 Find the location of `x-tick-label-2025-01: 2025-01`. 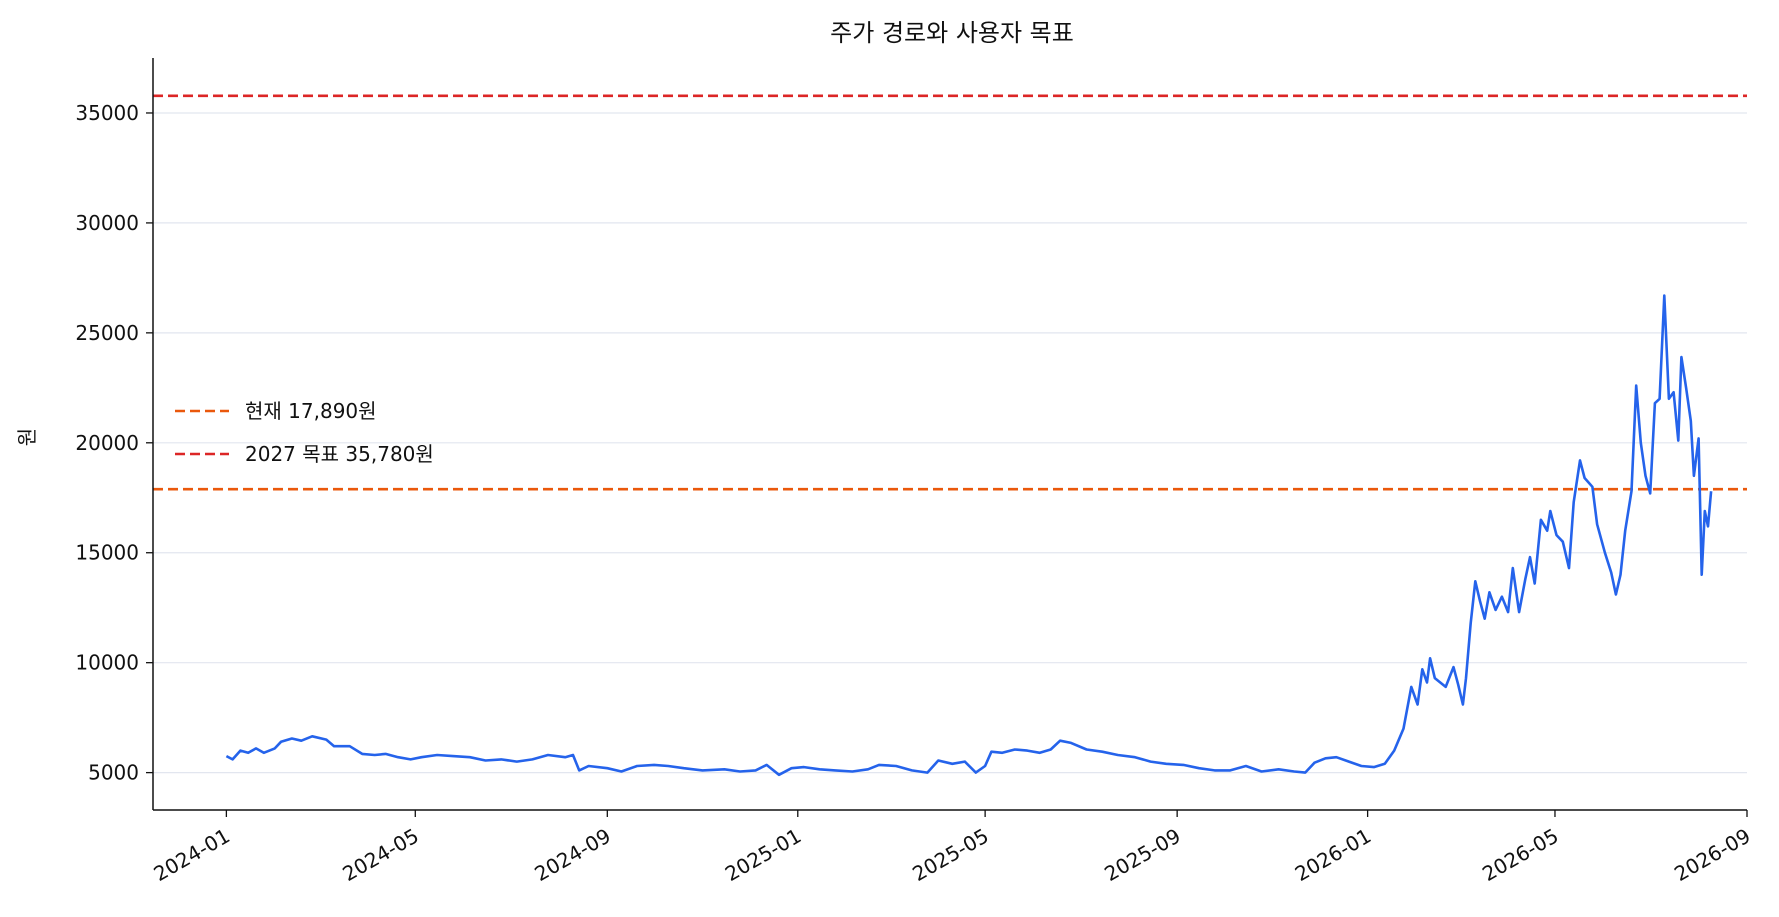

x-tick-label-2025-01: 2025-01 is located at coordinates (763, 855).